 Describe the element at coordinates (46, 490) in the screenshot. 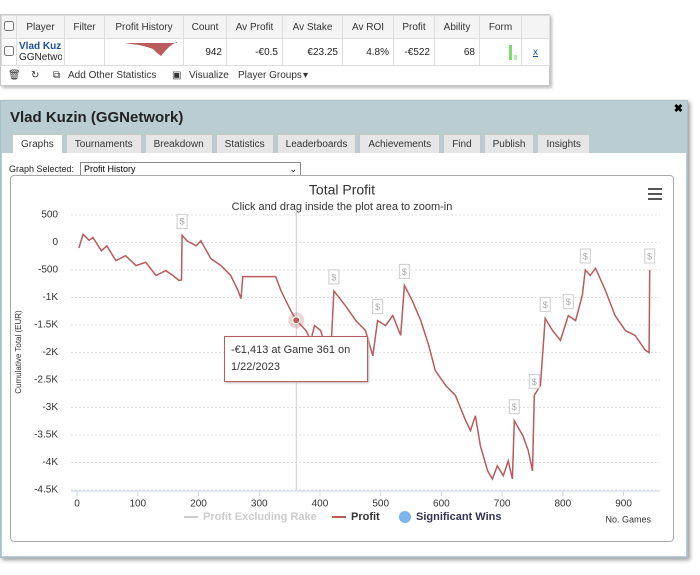

I see `y-tick-label: -4.5K` at that location.